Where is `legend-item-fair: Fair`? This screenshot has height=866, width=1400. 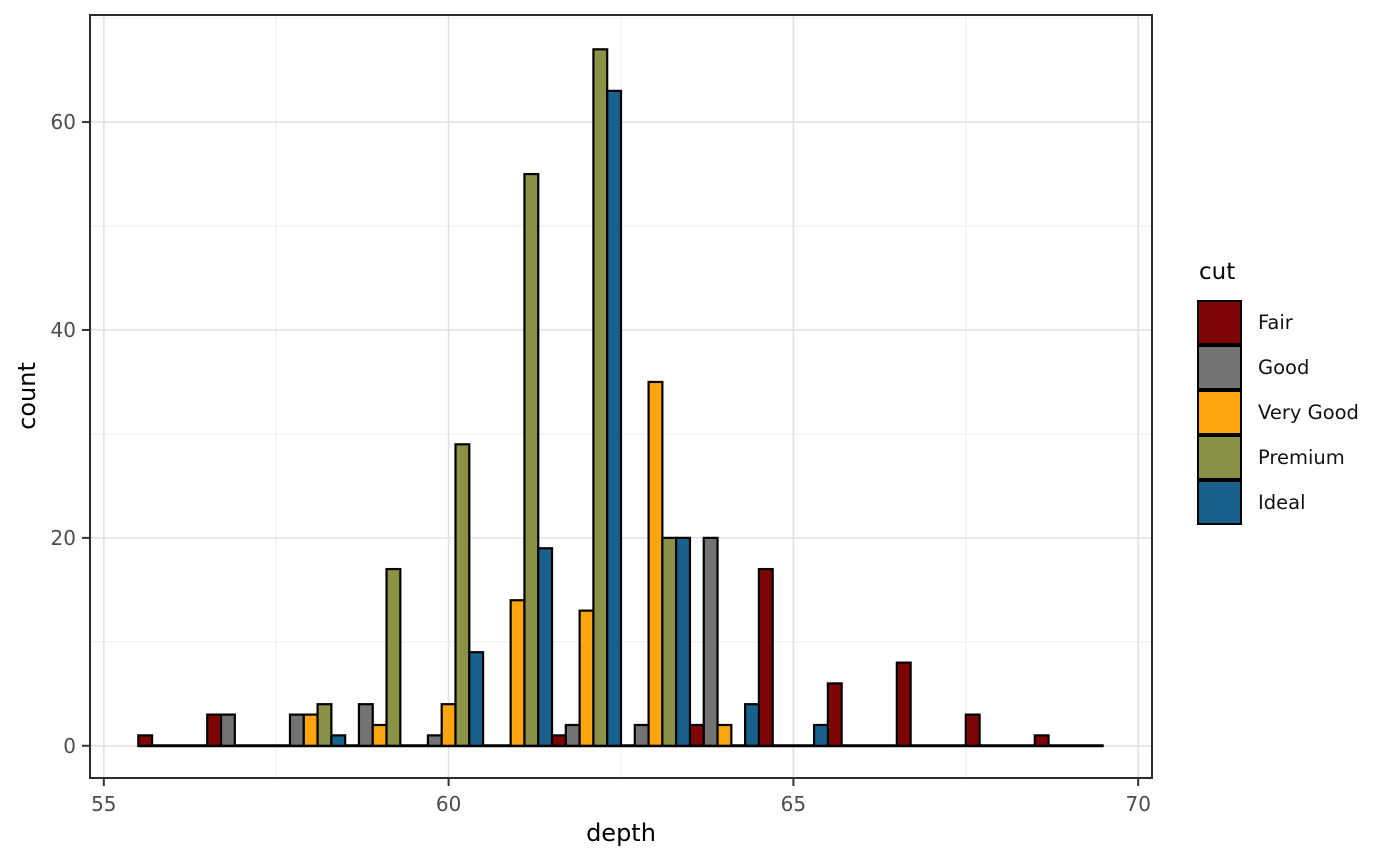
legend-item-fair: Fair is located at coordinates (1278, 322).